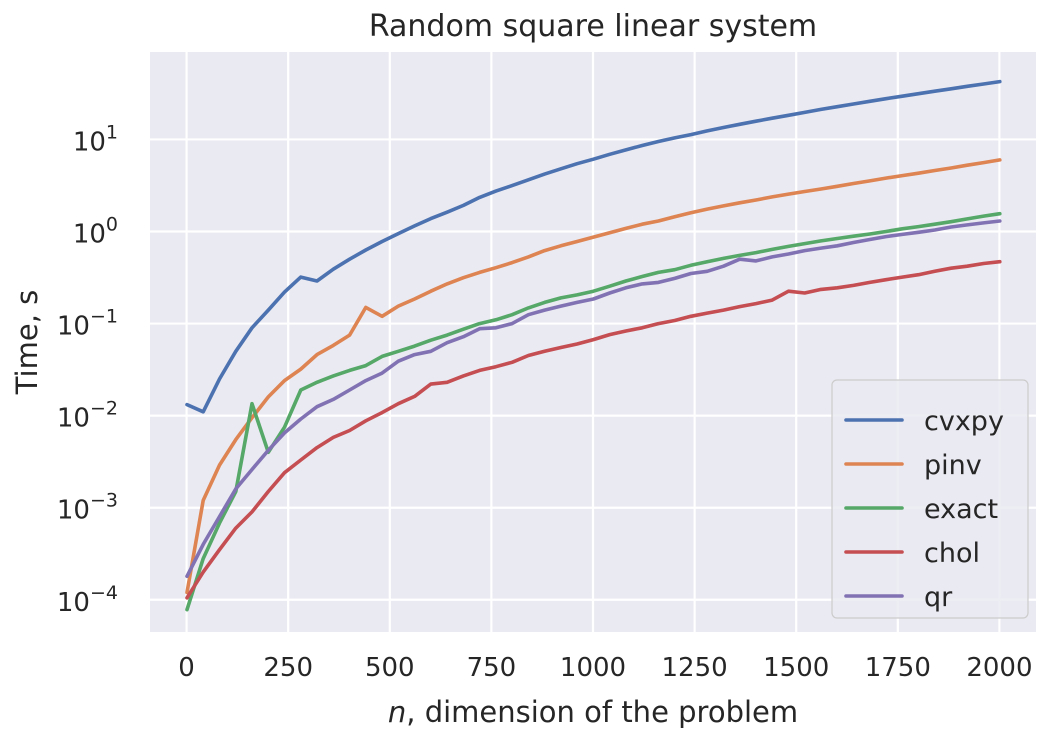 This screenshot has height=729, width=1041. I want to click on x-tick-label: 1750, so click(898, 668).